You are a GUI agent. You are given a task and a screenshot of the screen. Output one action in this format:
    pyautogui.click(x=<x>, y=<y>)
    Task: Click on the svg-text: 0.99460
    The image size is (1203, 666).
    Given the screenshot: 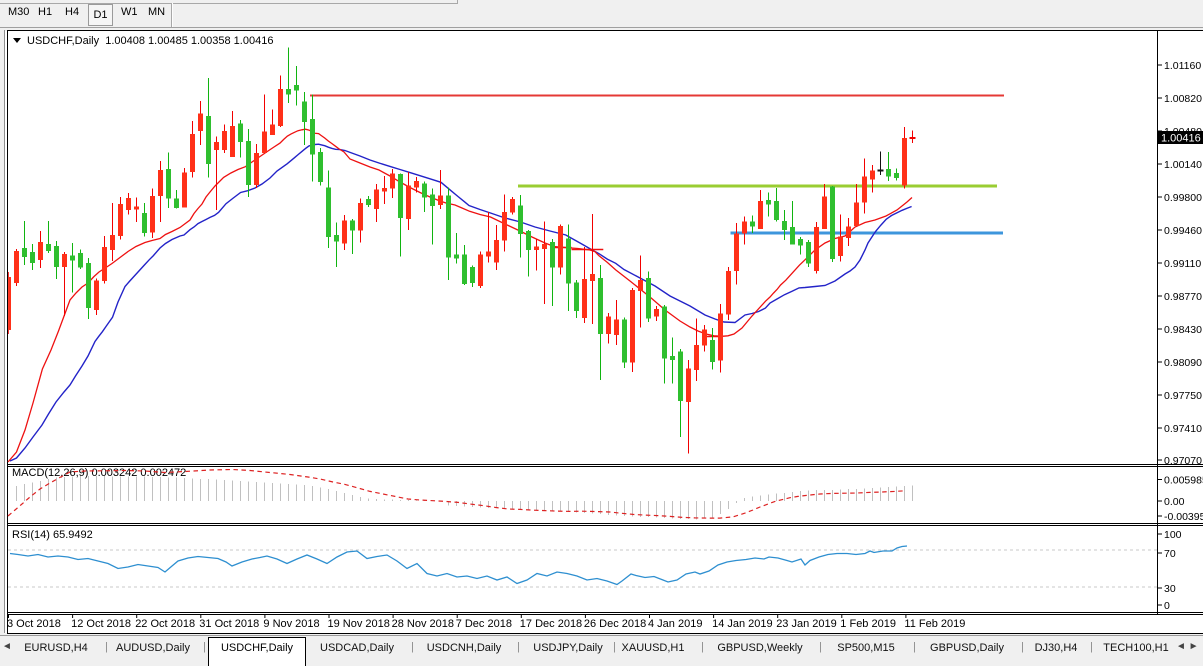 What is the action you would take?
    pyautogui.click(x=1183, y=231)
    